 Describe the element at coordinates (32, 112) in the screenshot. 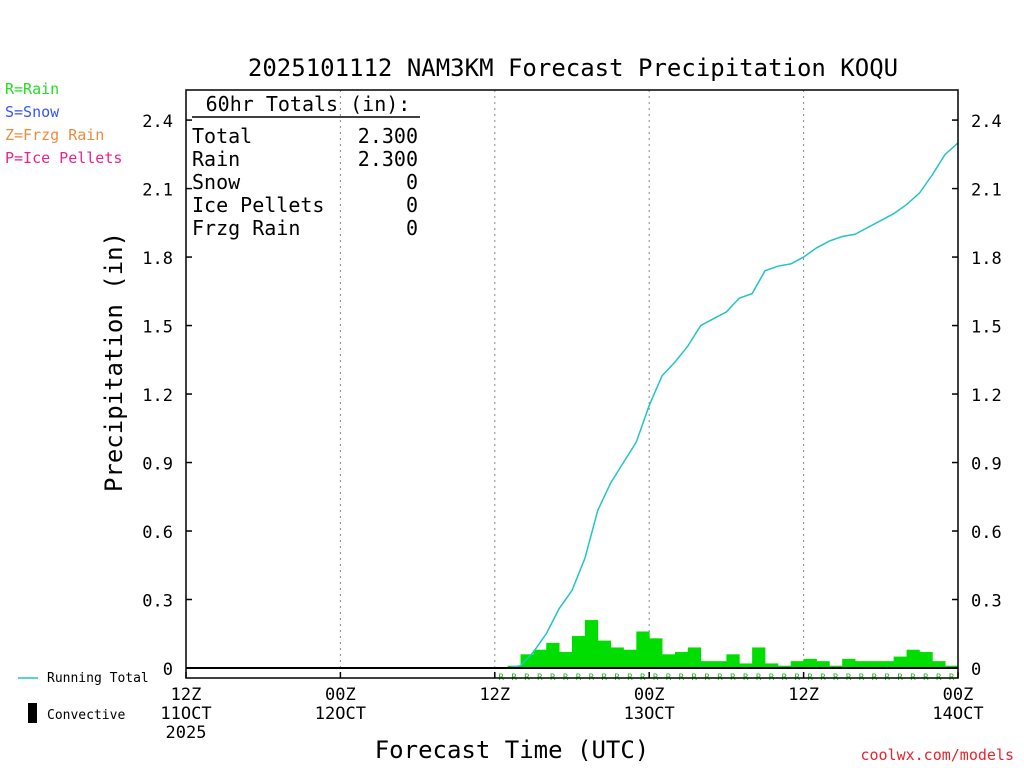

I see `legend-snow-key: S=Snow` at that location.